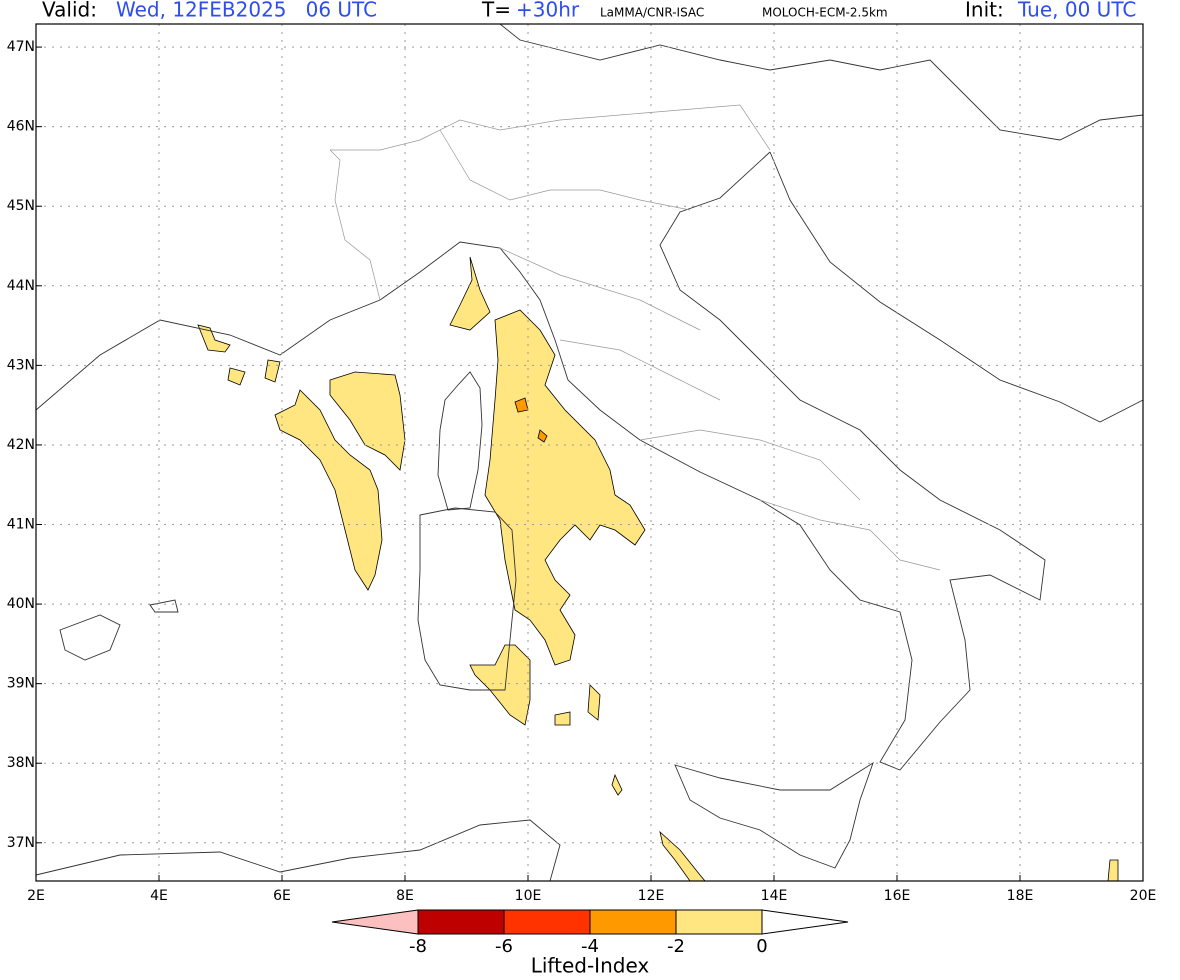 The image size is (1180, 980). I want to click on model: MOLOCH-ECM-2.5km, so click(825, 13).